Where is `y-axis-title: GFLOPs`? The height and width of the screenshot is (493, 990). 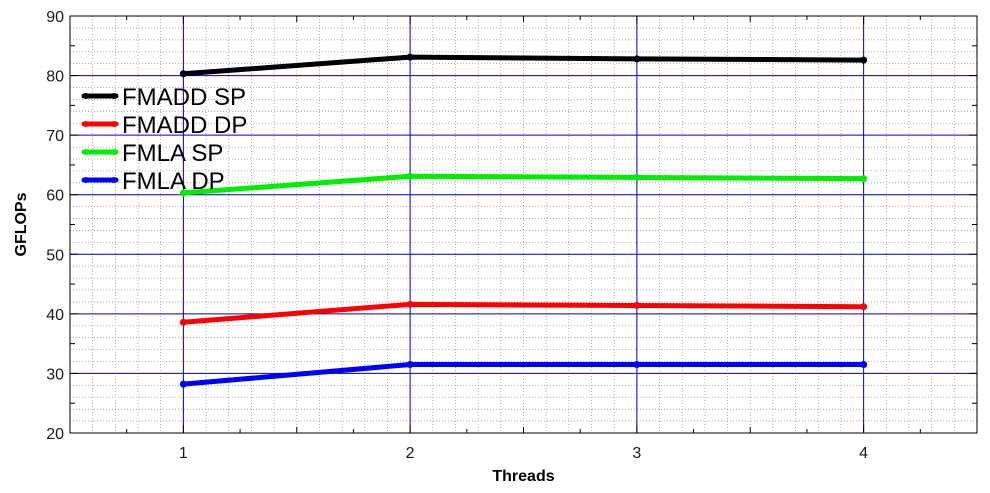
y-axis-title: GFLOPs is located at coordinates (21, 224).